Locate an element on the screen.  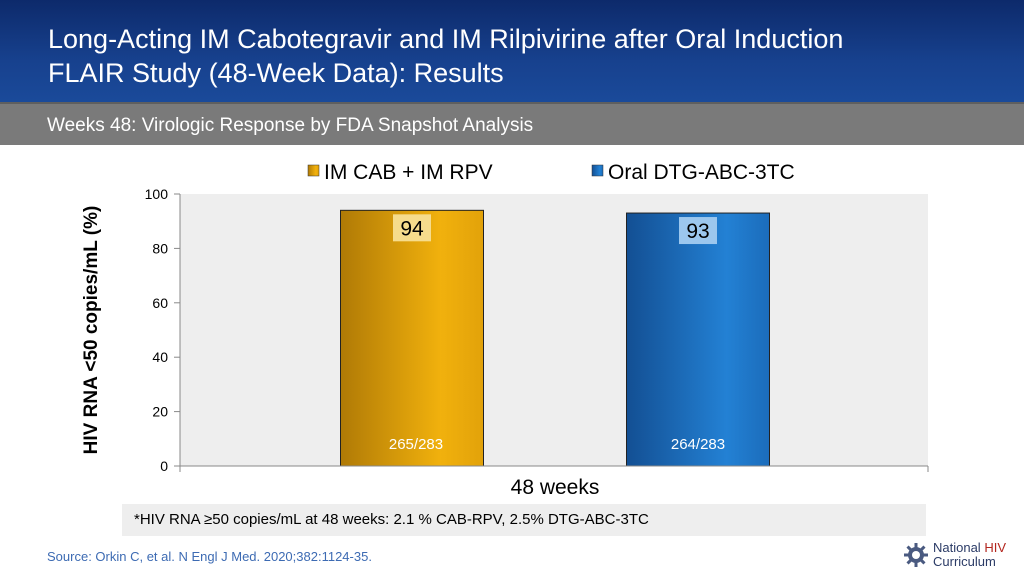
value-label-series-2: 93 is located at coordinates (697, 231).